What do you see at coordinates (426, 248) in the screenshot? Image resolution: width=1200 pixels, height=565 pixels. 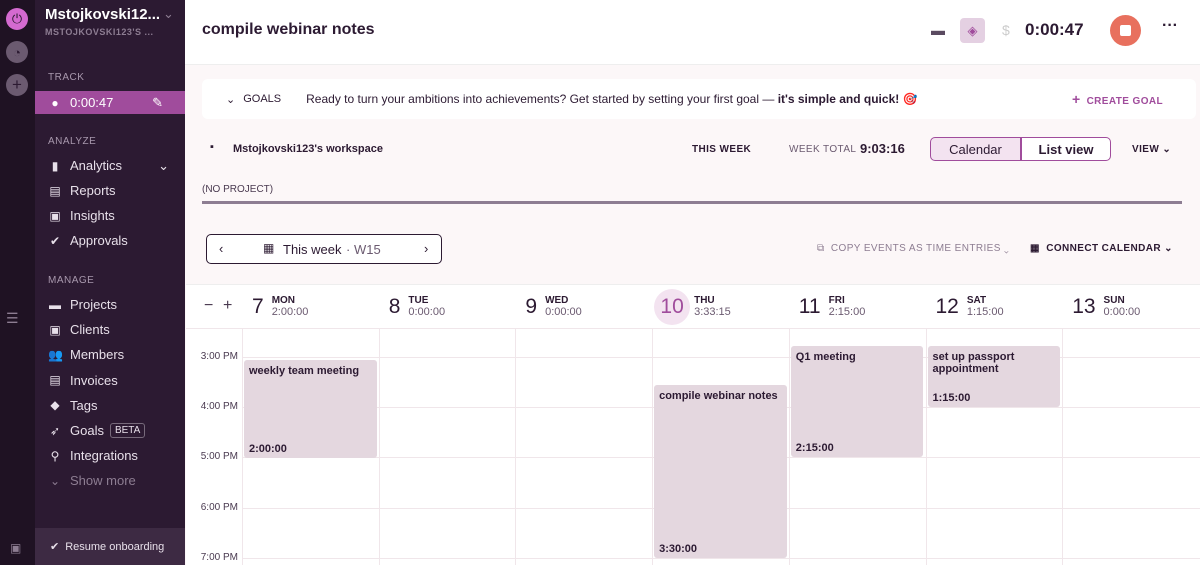 I see `next-week-button: ›` at bounding box center [426, 248].